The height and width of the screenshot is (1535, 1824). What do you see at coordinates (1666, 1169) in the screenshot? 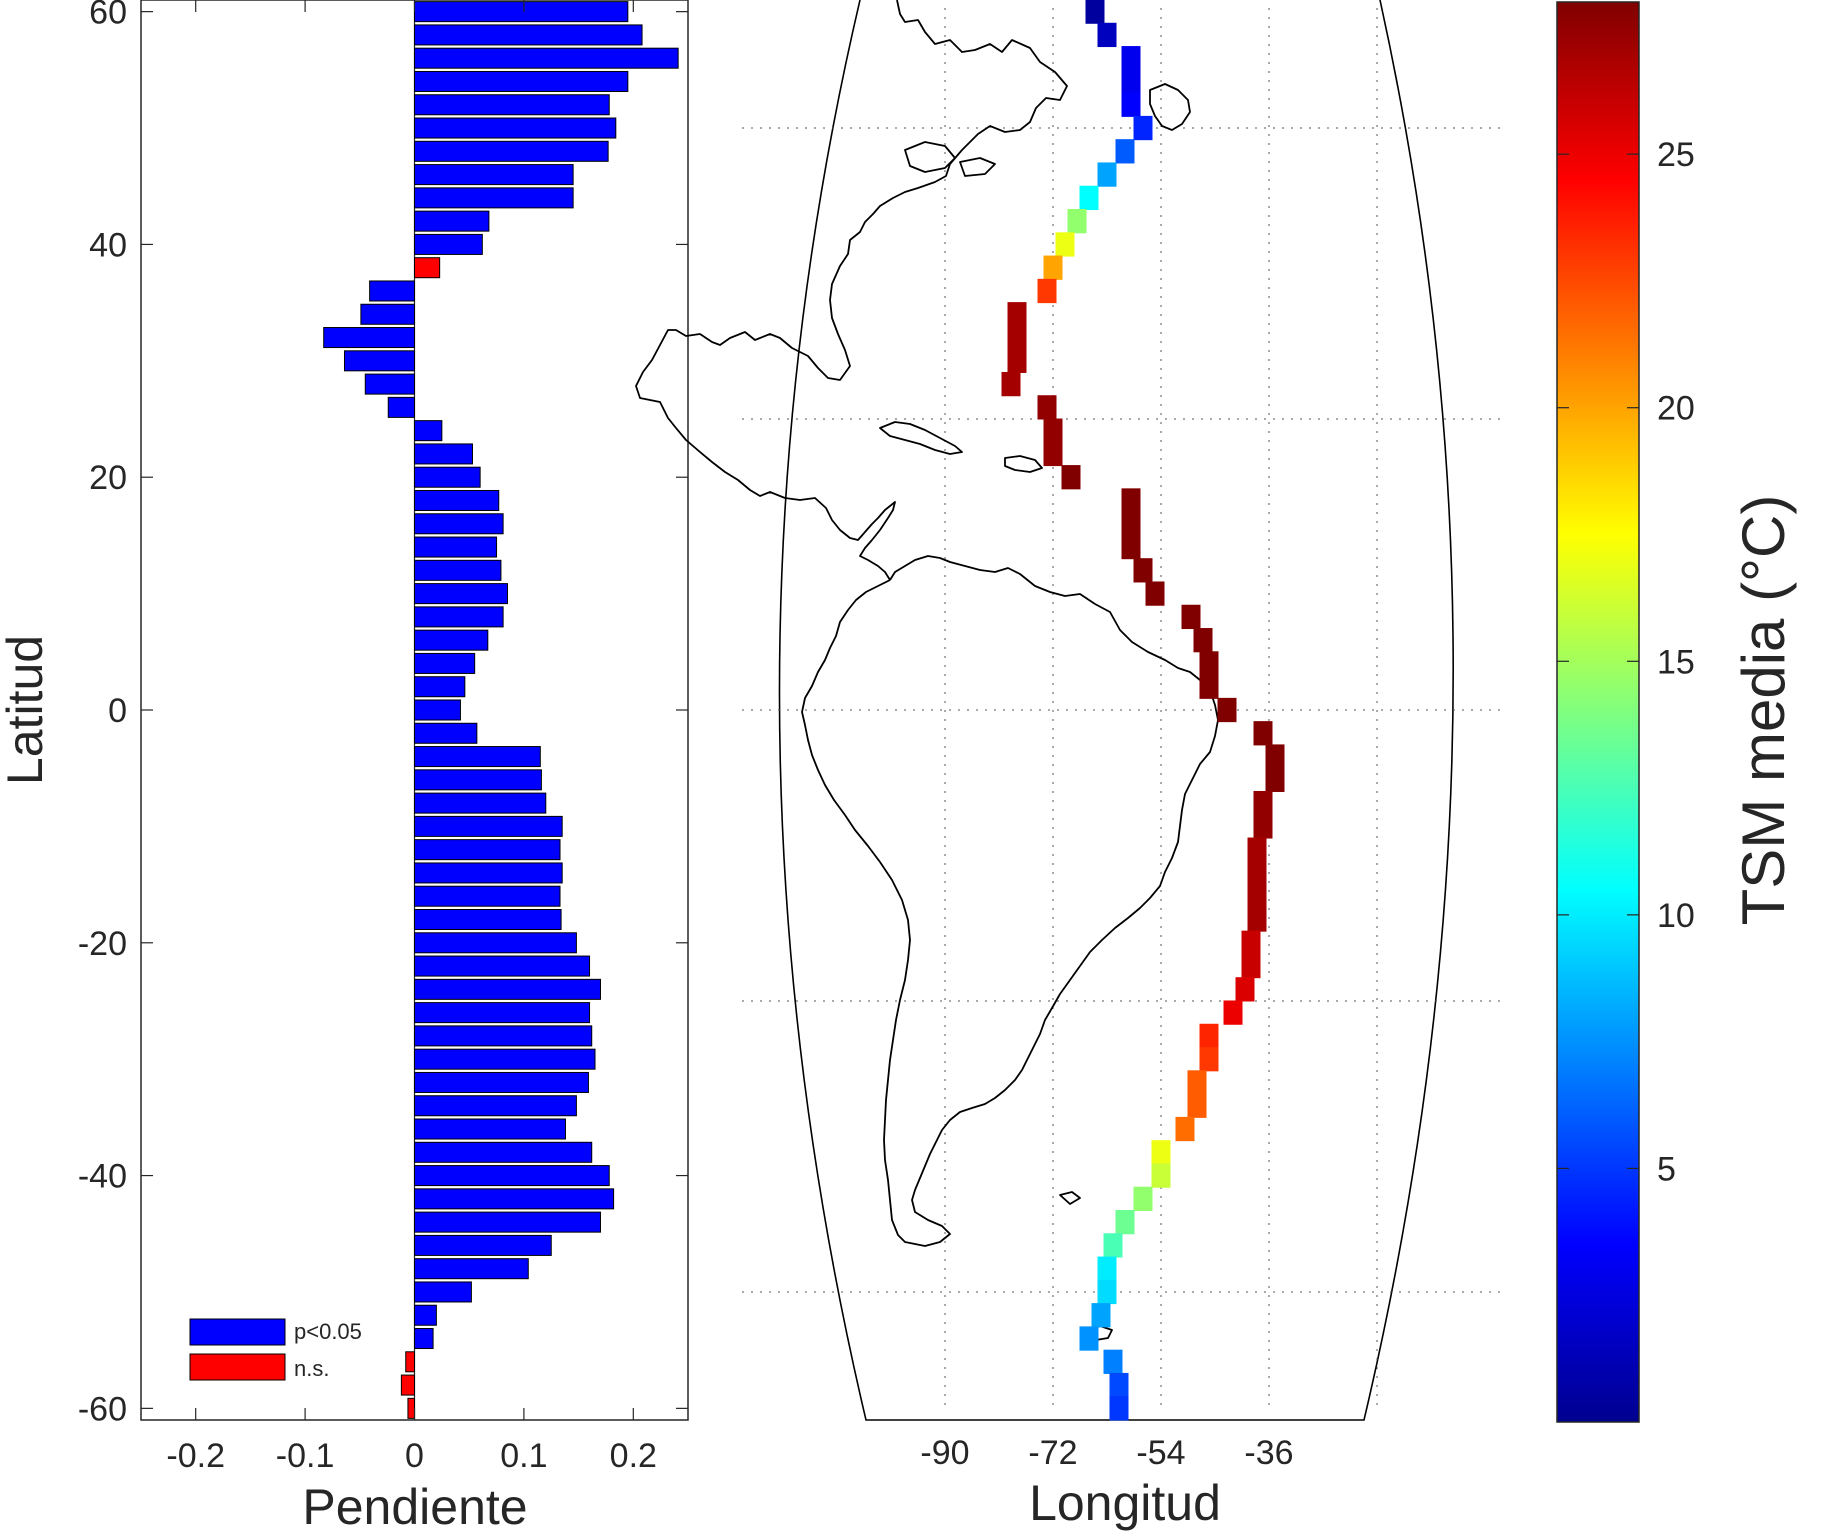
I see `colorbar-tick-label: 5` at bounding box center [1666, 1169].